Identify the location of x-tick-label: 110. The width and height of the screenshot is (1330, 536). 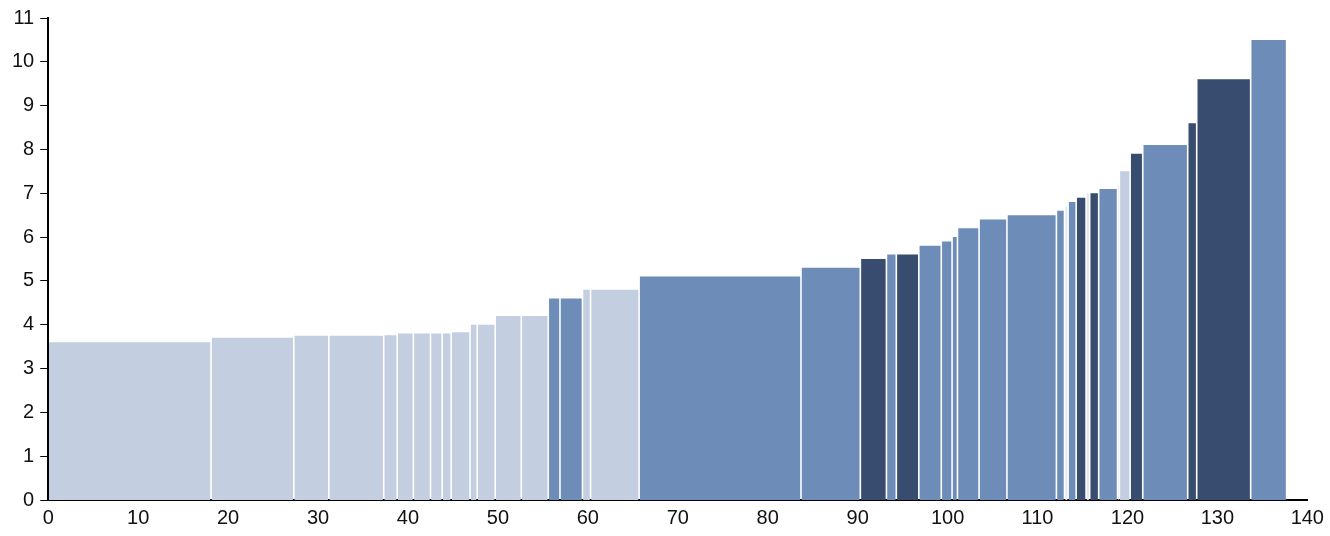
(1037, 516).